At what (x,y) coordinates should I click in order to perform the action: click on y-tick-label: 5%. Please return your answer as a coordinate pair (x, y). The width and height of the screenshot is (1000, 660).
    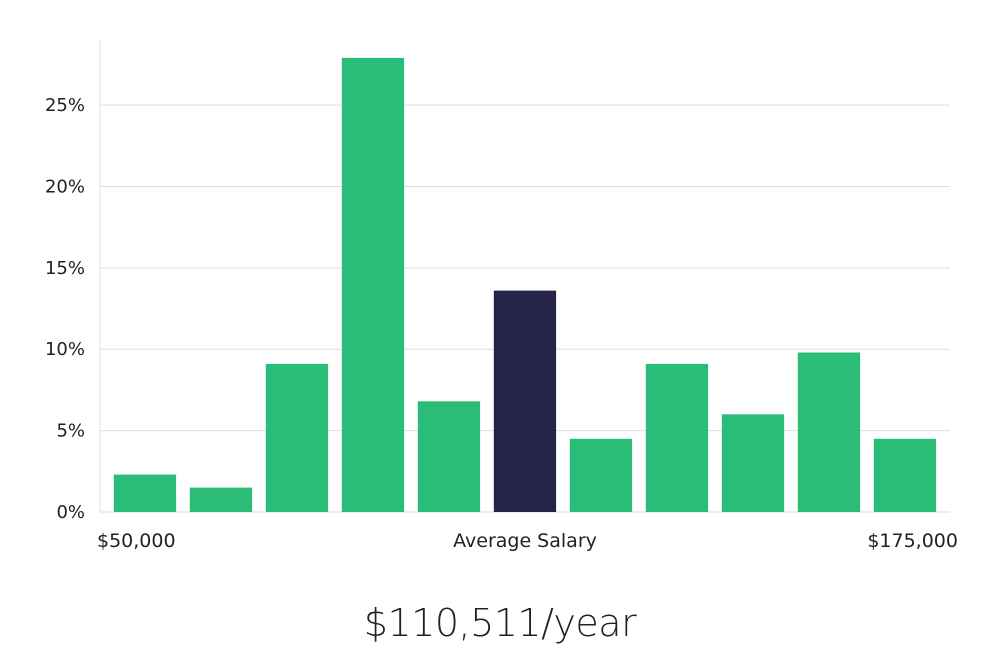
    Looking at the image, I should click on (70, 431).